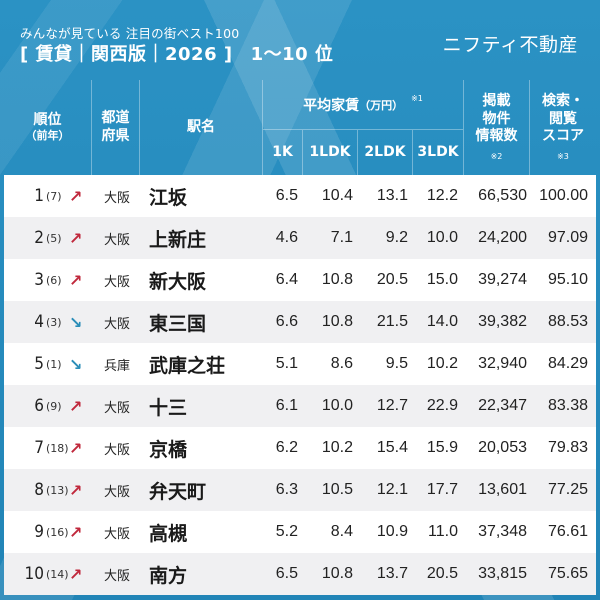 The image size is (600, 600). Describe the element at coordinates (502, 489) in the screenshot. I see `listings-count: 13,601` at that location.